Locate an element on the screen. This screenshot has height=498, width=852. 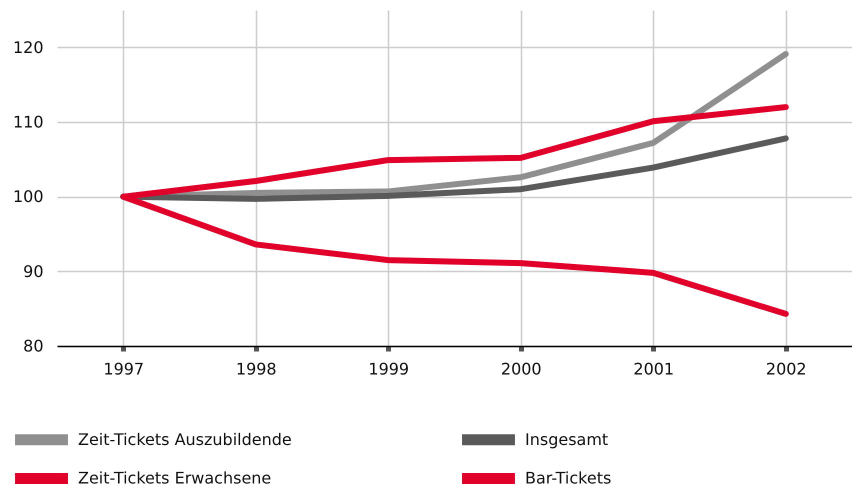
legend-label: Zeit-Tickets Erwachsene is located at coordinates (175, 478).